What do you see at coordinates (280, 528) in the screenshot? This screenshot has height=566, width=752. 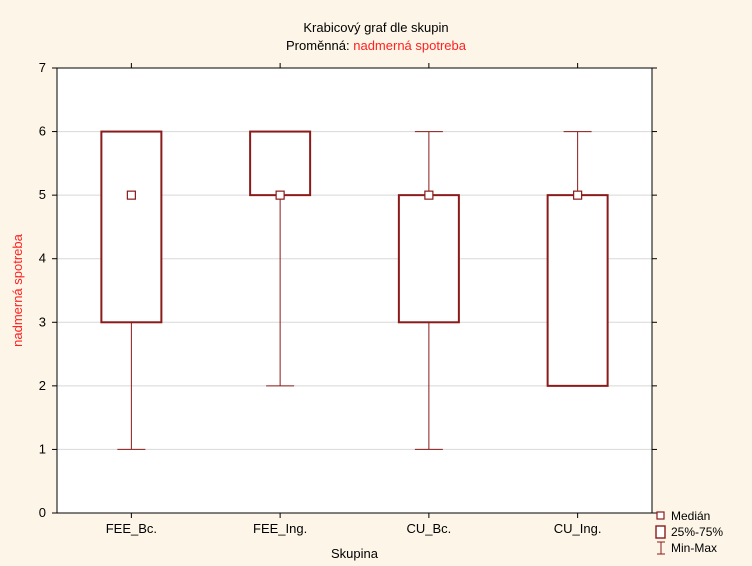 I see `x-tick-label: FEE_Ing.` at bounding box center [280, 528].